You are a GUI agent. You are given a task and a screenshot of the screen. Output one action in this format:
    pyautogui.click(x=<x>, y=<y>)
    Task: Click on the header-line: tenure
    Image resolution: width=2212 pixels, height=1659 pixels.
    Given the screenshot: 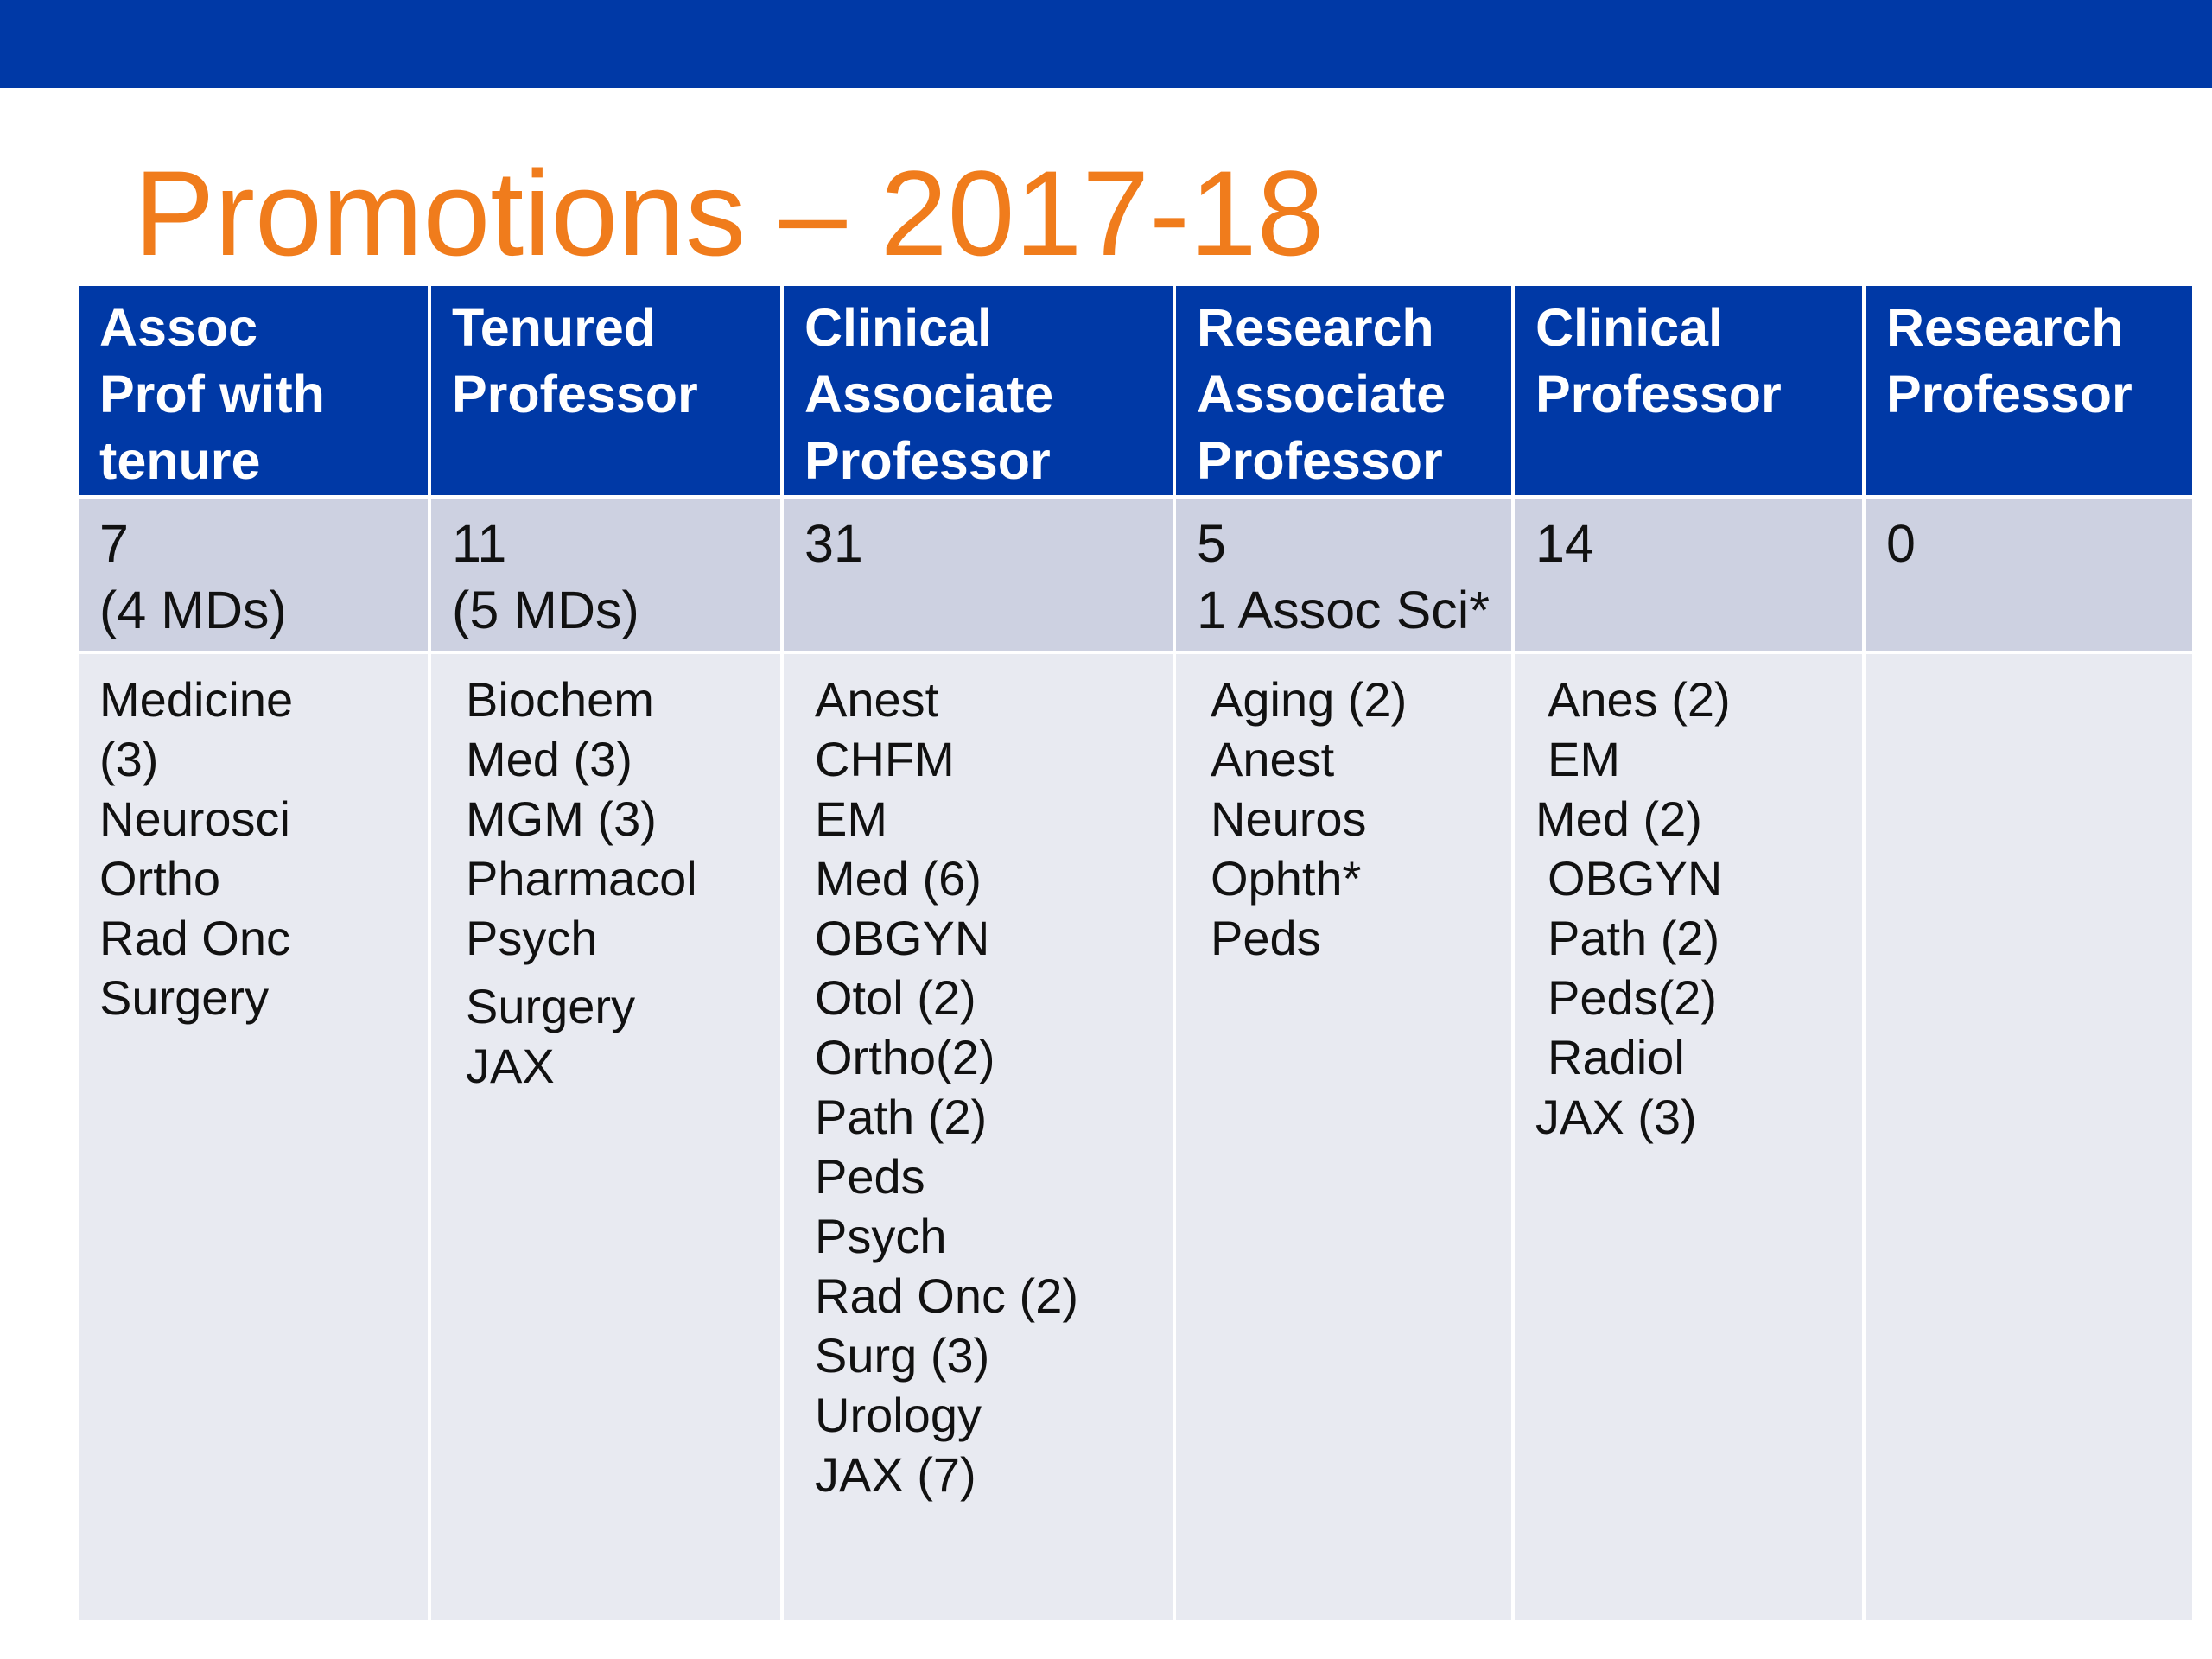 What is the action you would take?
    pyautogui.click(x=180, y=460)
    